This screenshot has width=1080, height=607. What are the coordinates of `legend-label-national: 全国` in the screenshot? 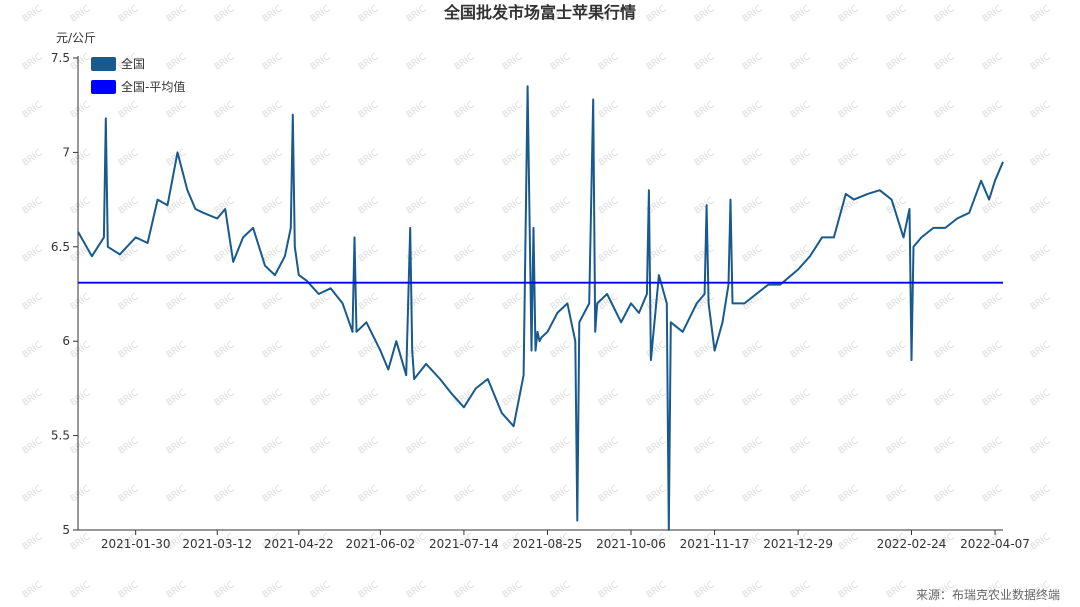 It's located at (133, 63).